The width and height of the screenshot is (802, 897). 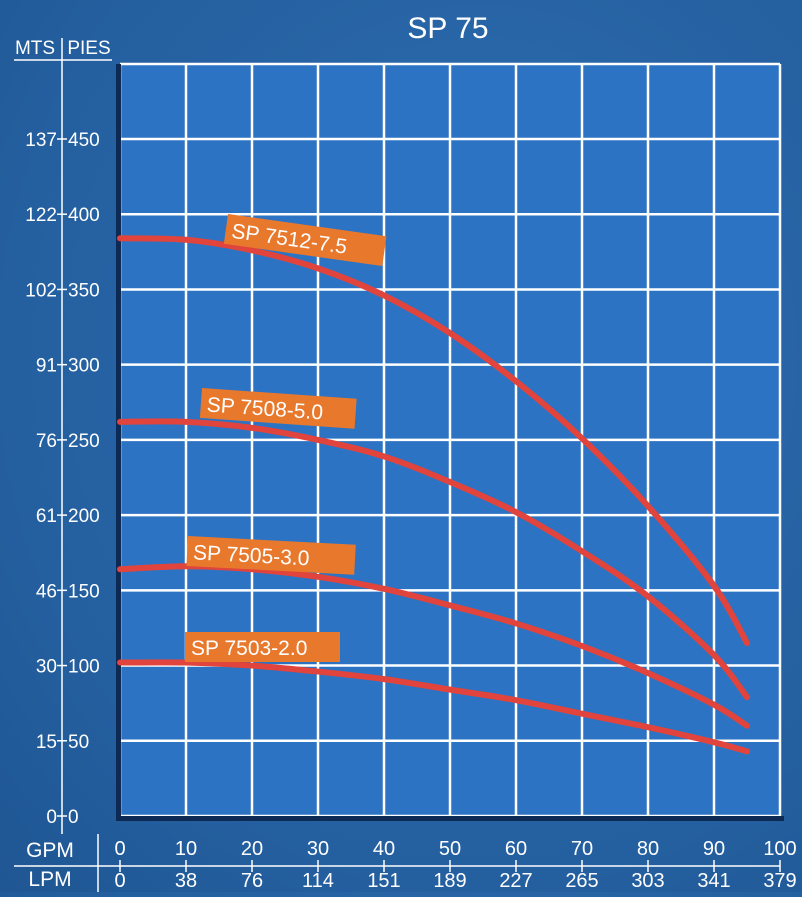 I want to click on x-tick-label-lpm: 265, so click(x=581, y=881).